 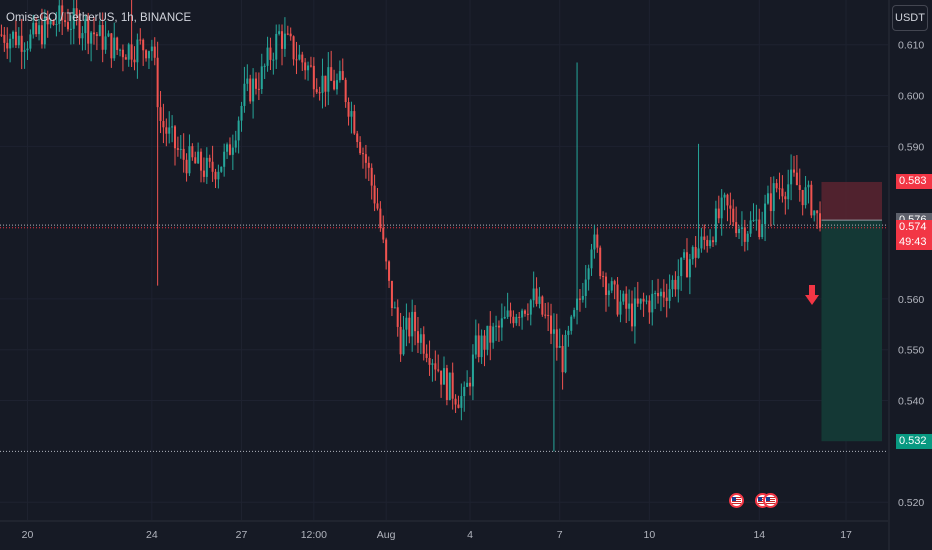 What do you see at coordinates (911, 300) in the screenshot?
I see `y-tick-label: 0.560` at bounding box center [911, 300].